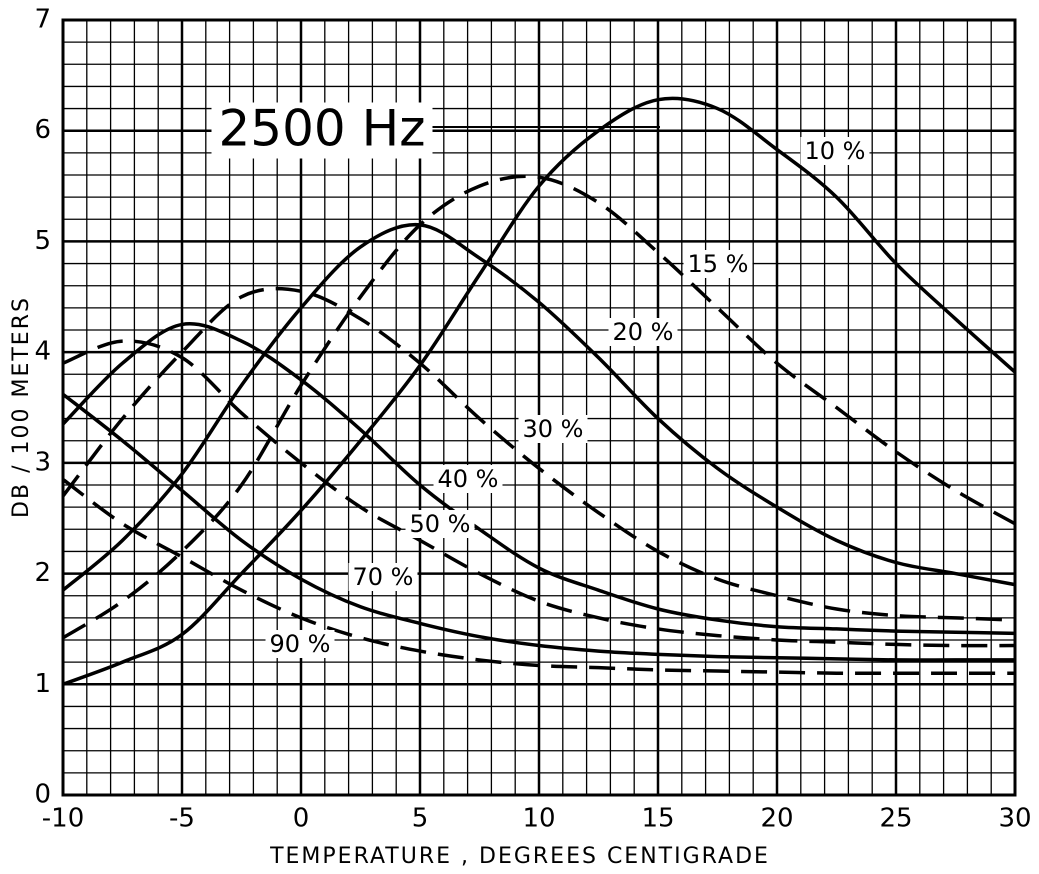 The image size is (1039, 874). I want to click on series-label: 90 %, so click(300, 644).